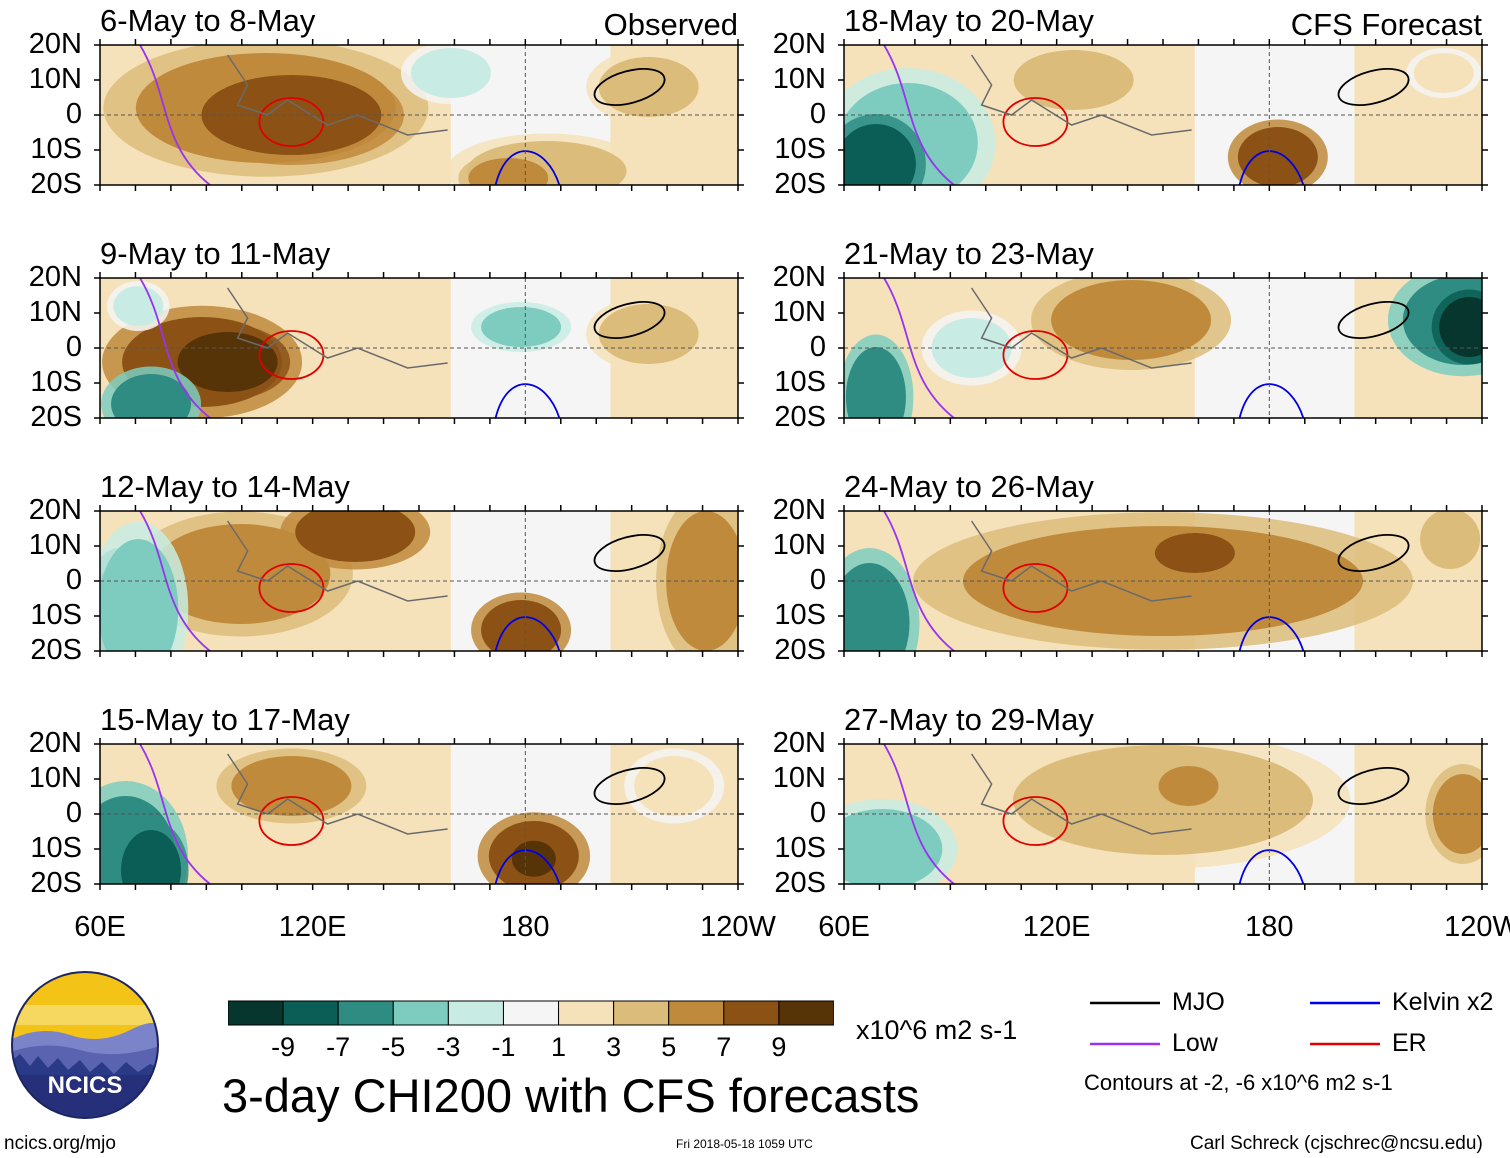 This screenshot has width=1510, height=1158. I want to click on panel-title: 9-May to 11-May, so click(215, 253).